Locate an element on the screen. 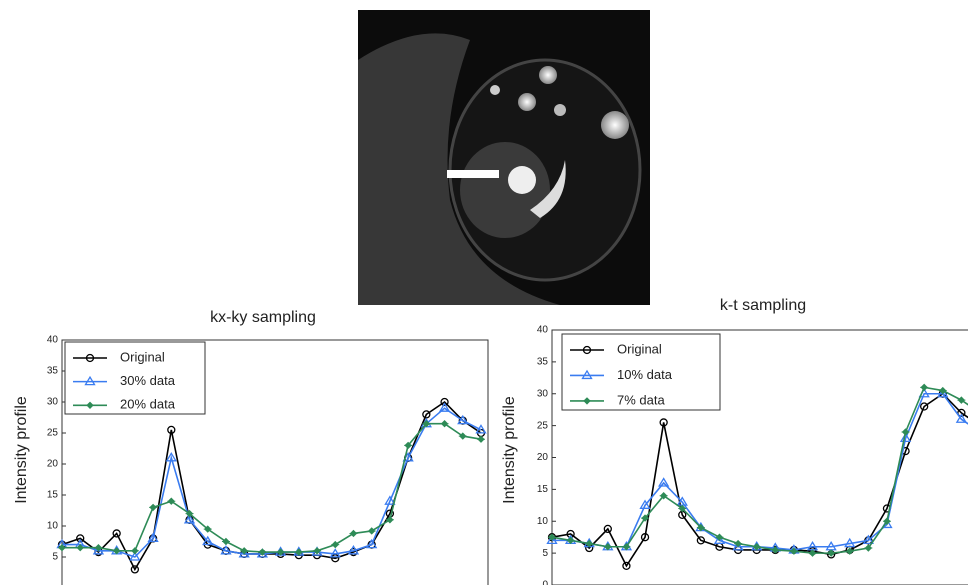 This screenshot has height=585, width=968. y-tick-label: 0 is located at coordinates (545, 582).